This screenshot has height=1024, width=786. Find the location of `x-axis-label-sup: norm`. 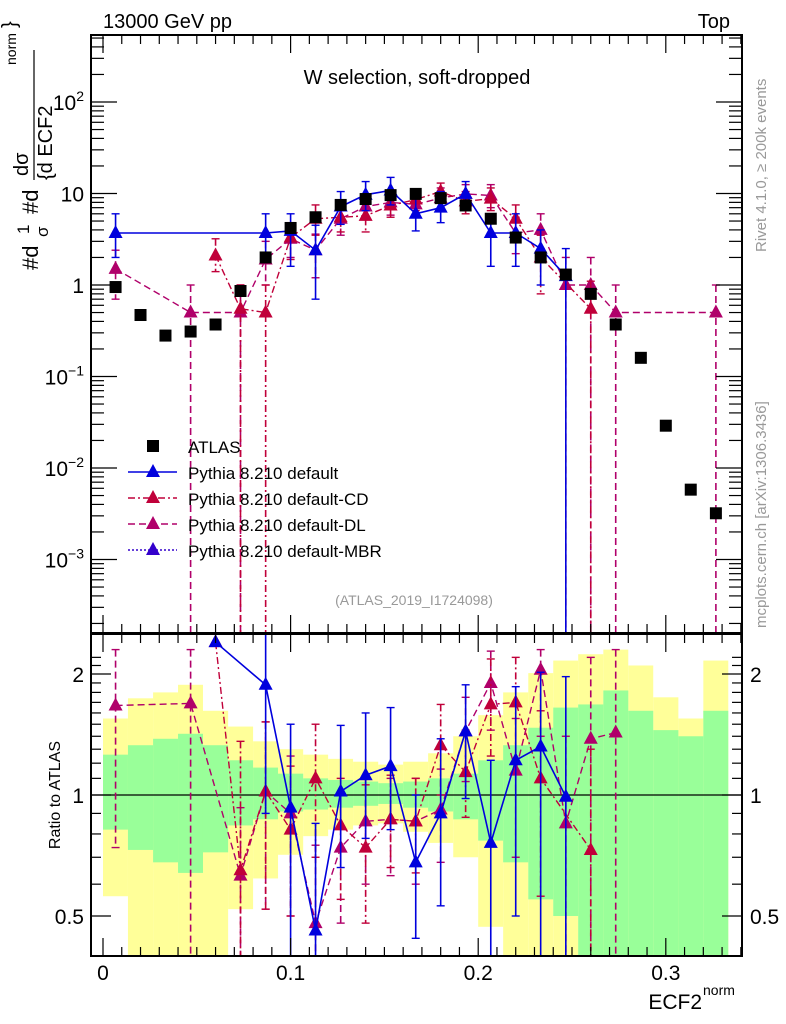

x-axis-label-sup: norm is located at coordinates (719, 990).